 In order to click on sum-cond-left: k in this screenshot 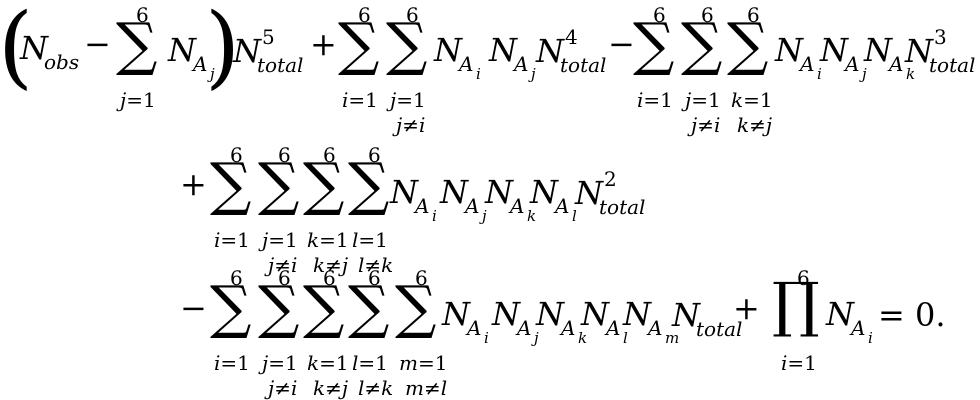, I will do `click(319, 265)`.